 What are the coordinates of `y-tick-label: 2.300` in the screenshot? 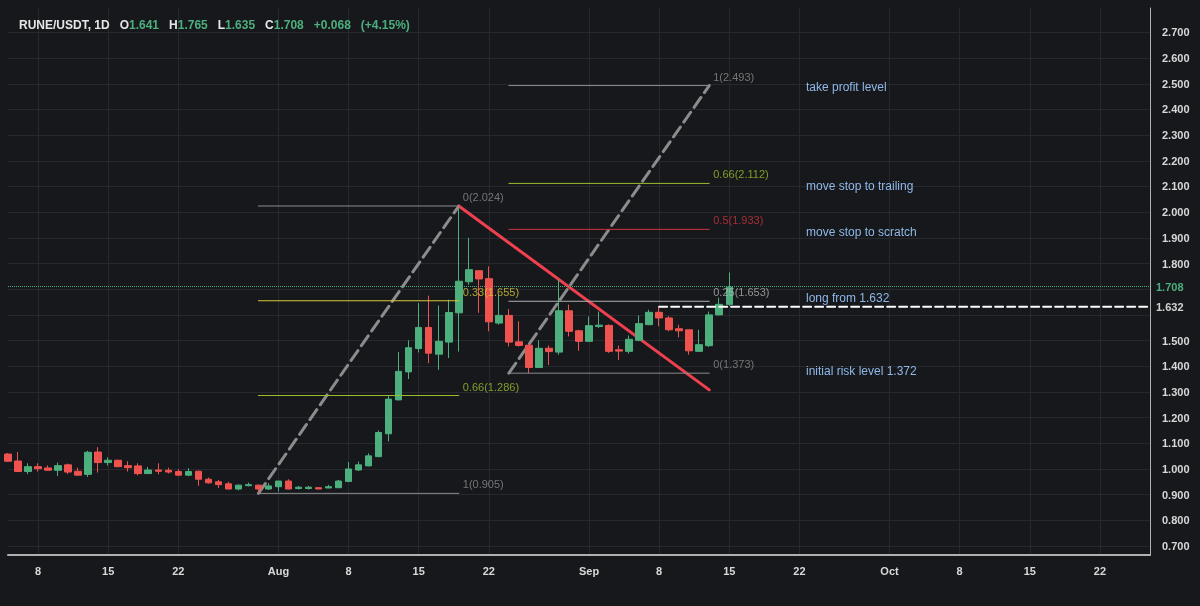 It's located at (1176, 135).